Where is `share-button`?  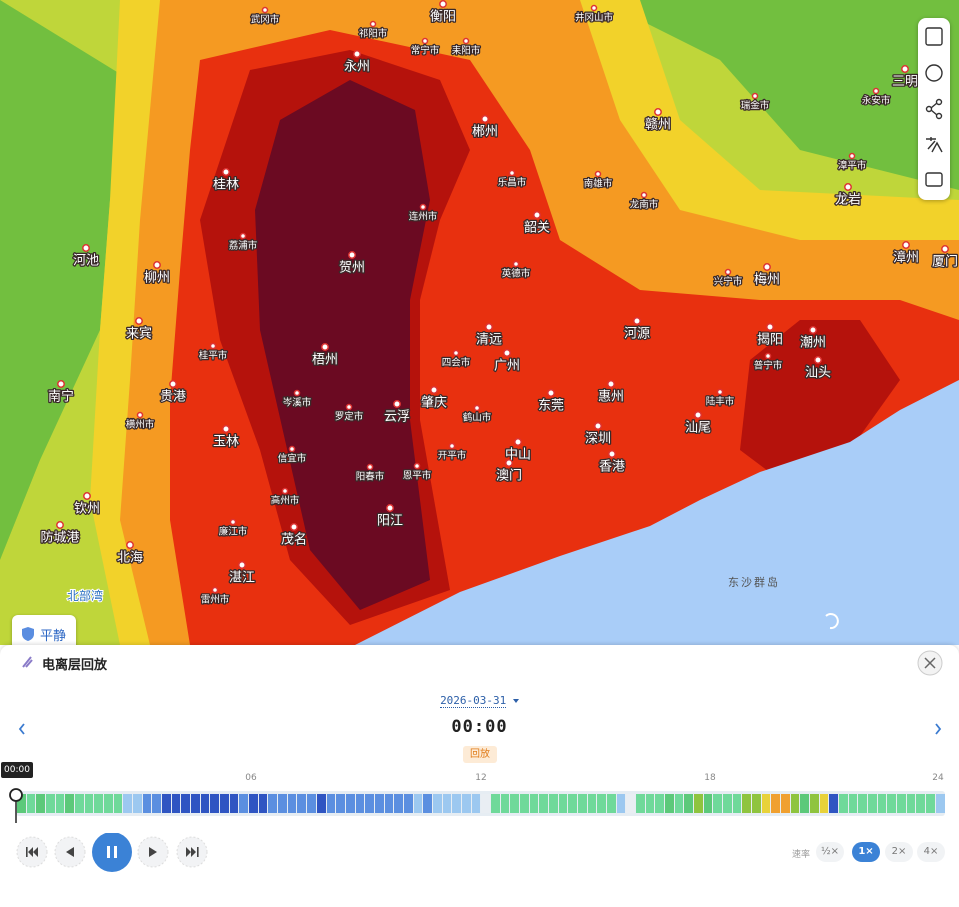 share-button is located at coordinates (934, 109).